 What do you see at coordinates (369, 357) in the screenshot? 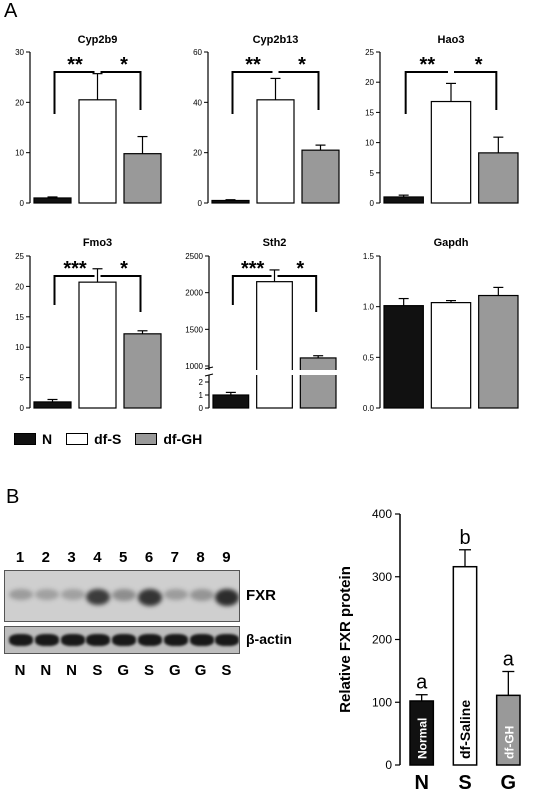
I see `y-tick-label: 0.5` at bounding box center [369, 357].